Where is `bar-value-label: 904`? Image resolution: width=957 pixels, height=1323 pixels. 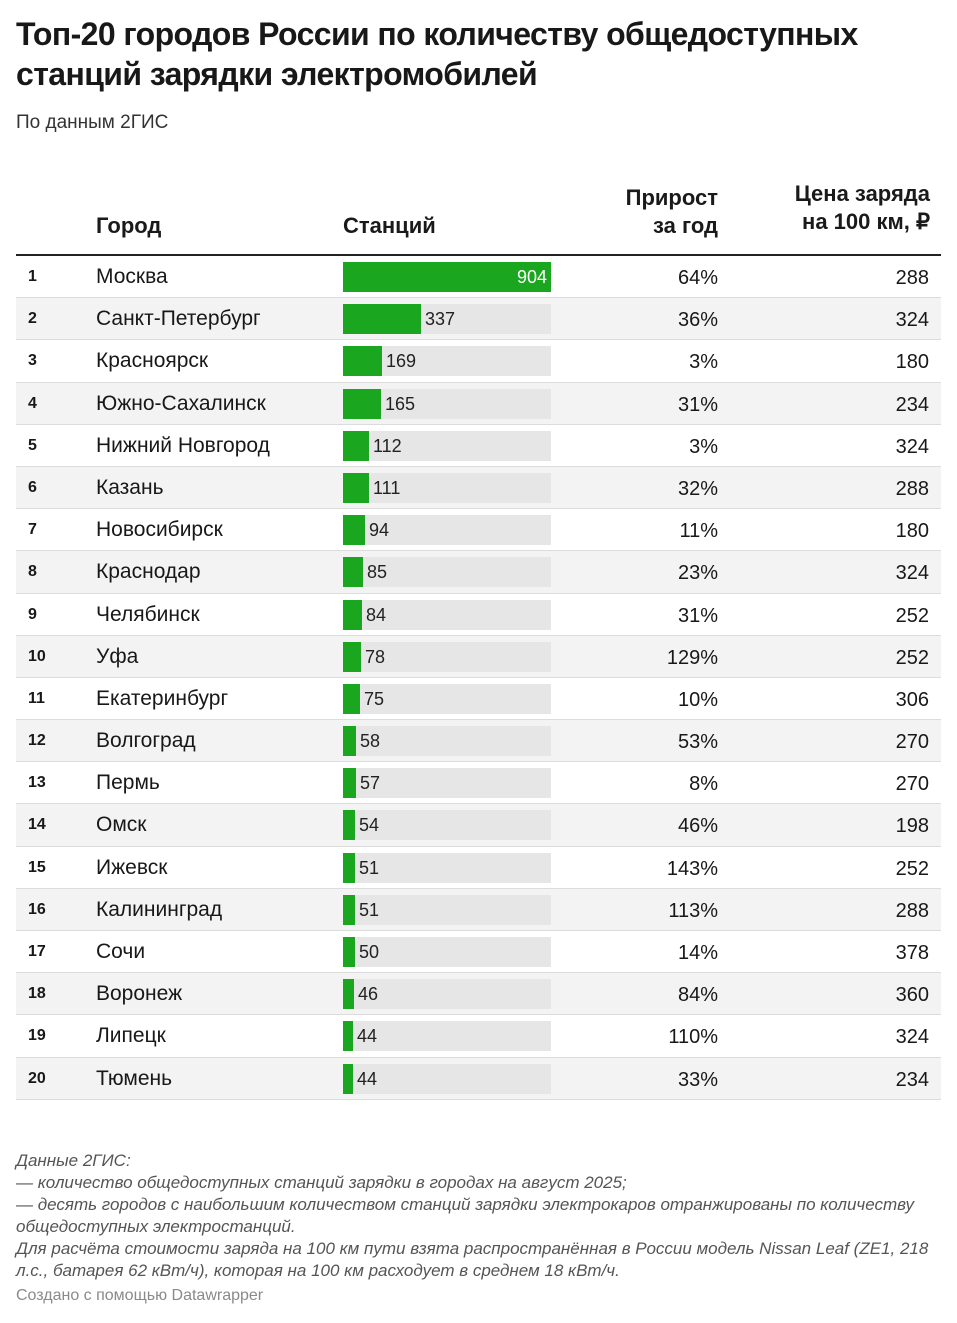
bar-value-label: 904 is located at coordinates (531, 277).